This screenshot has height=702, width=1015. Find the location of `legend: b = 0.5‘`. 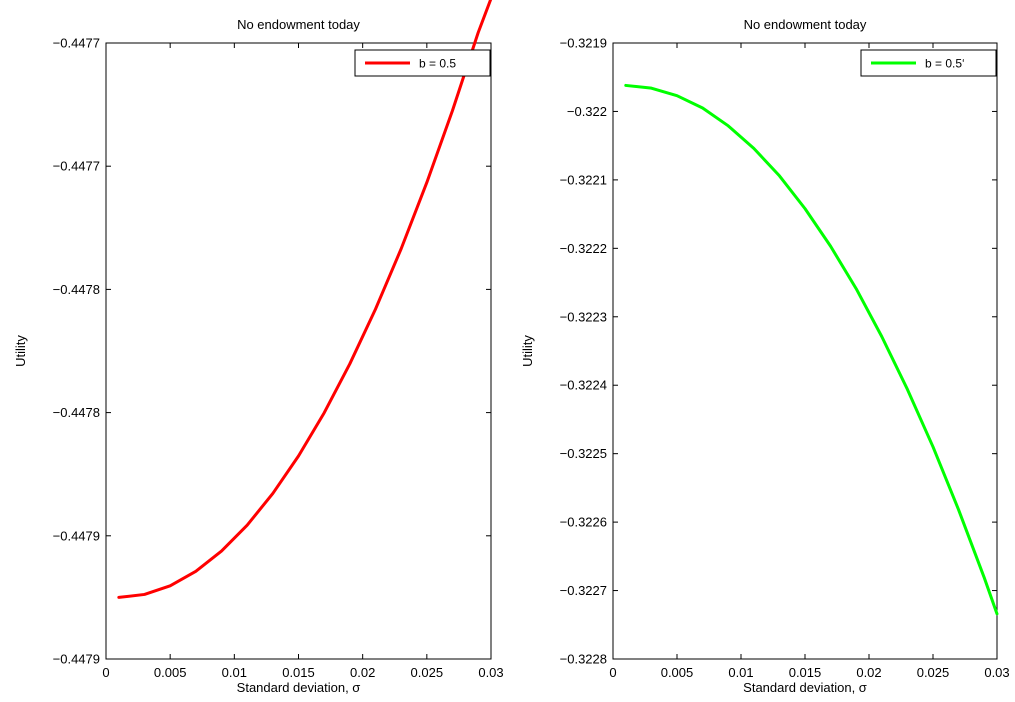

legend: b = 0.5‘ is located at coordinates (928, 63).